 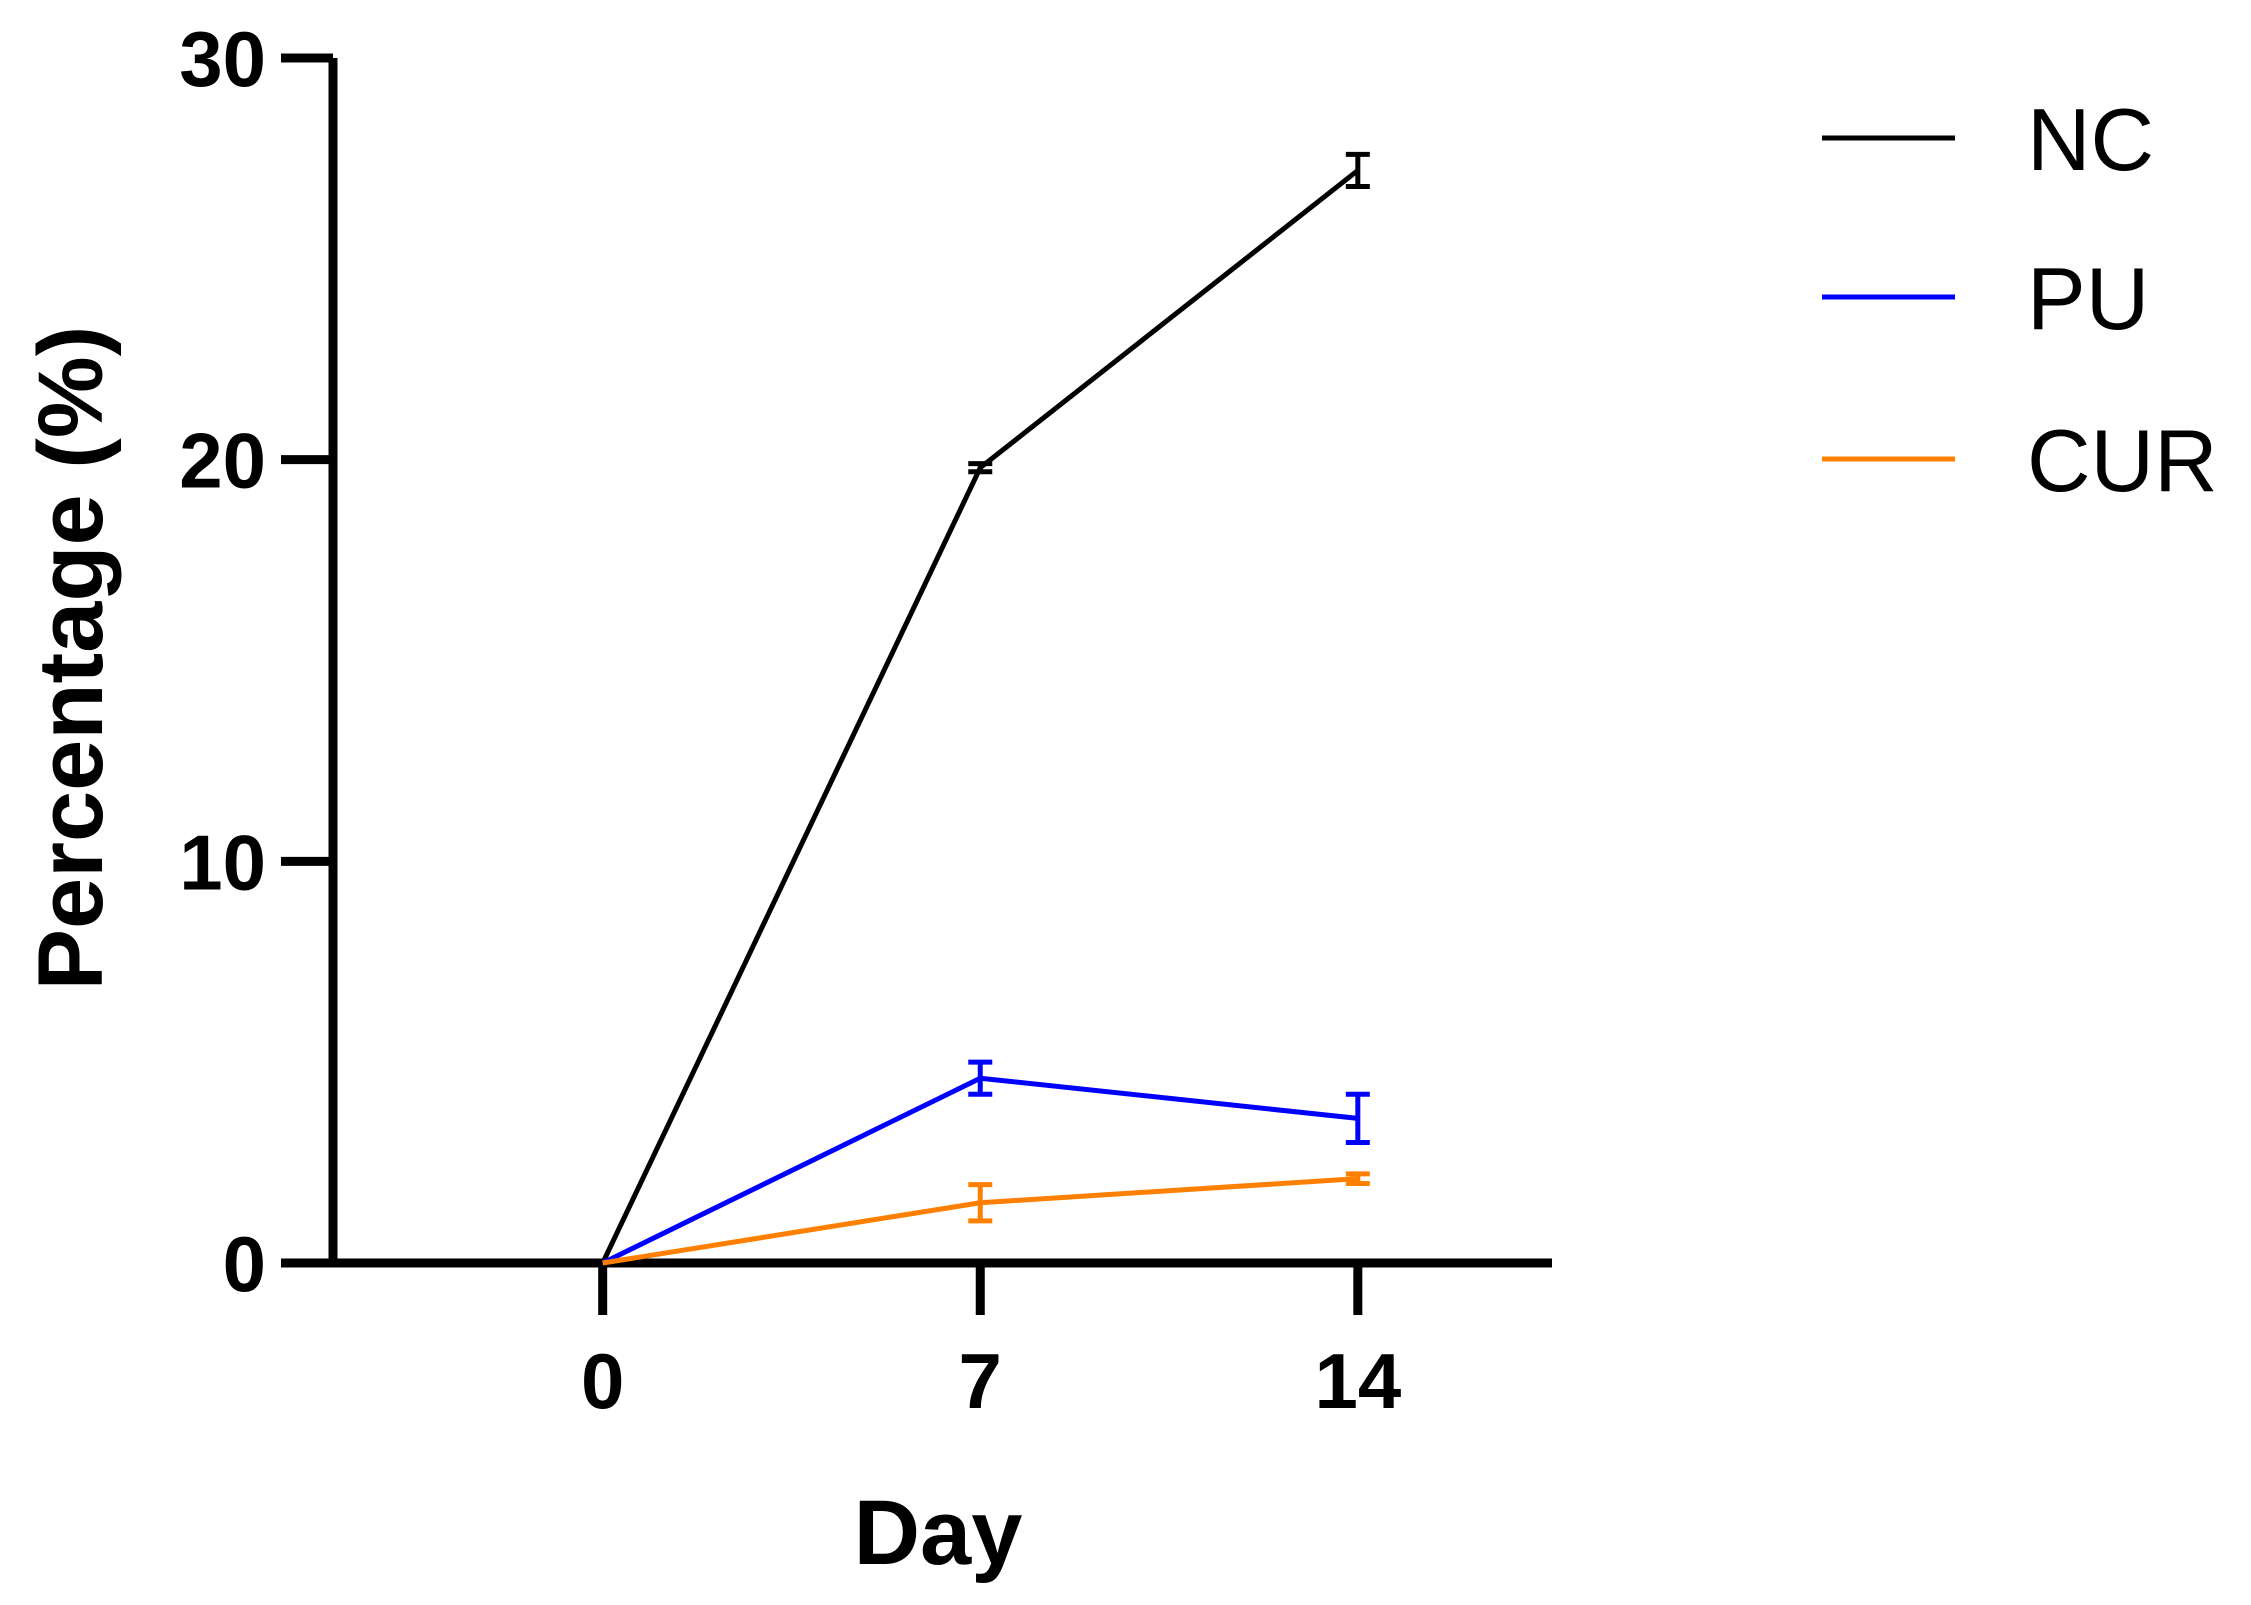 I want to click on y-tick-label: 0, so click(x=244, y=1264).